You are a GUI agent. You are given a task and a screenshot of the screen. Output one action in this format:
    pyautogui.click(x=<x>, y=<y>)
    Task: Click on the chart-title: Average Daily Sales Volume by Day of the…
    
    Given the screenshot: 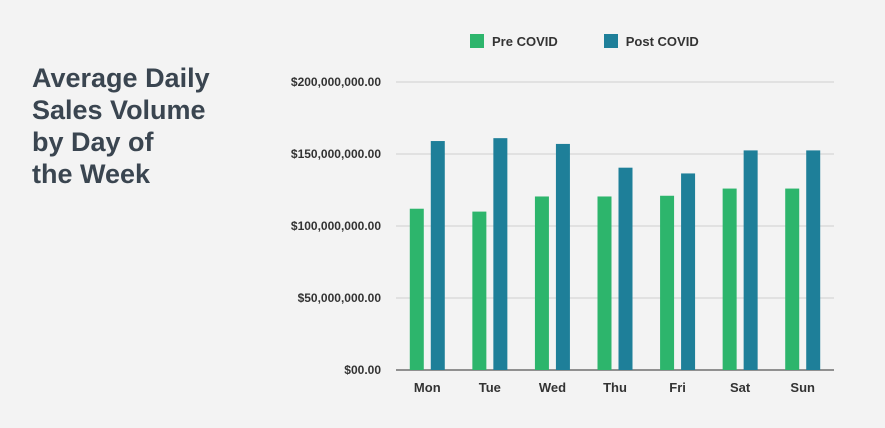 What is the action you would take?
    pyautogui.click(x=142, y=126)
    